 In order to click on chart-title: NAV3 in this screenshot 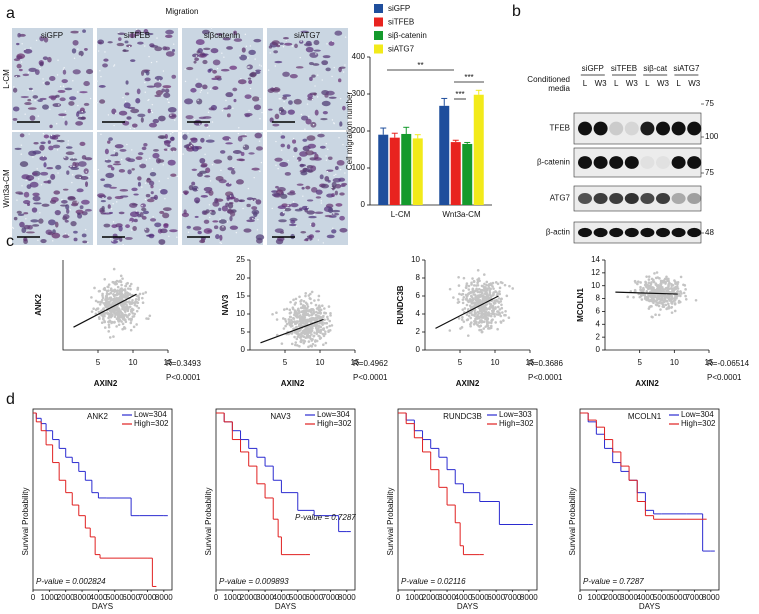, I will do `click(280, 416)`.